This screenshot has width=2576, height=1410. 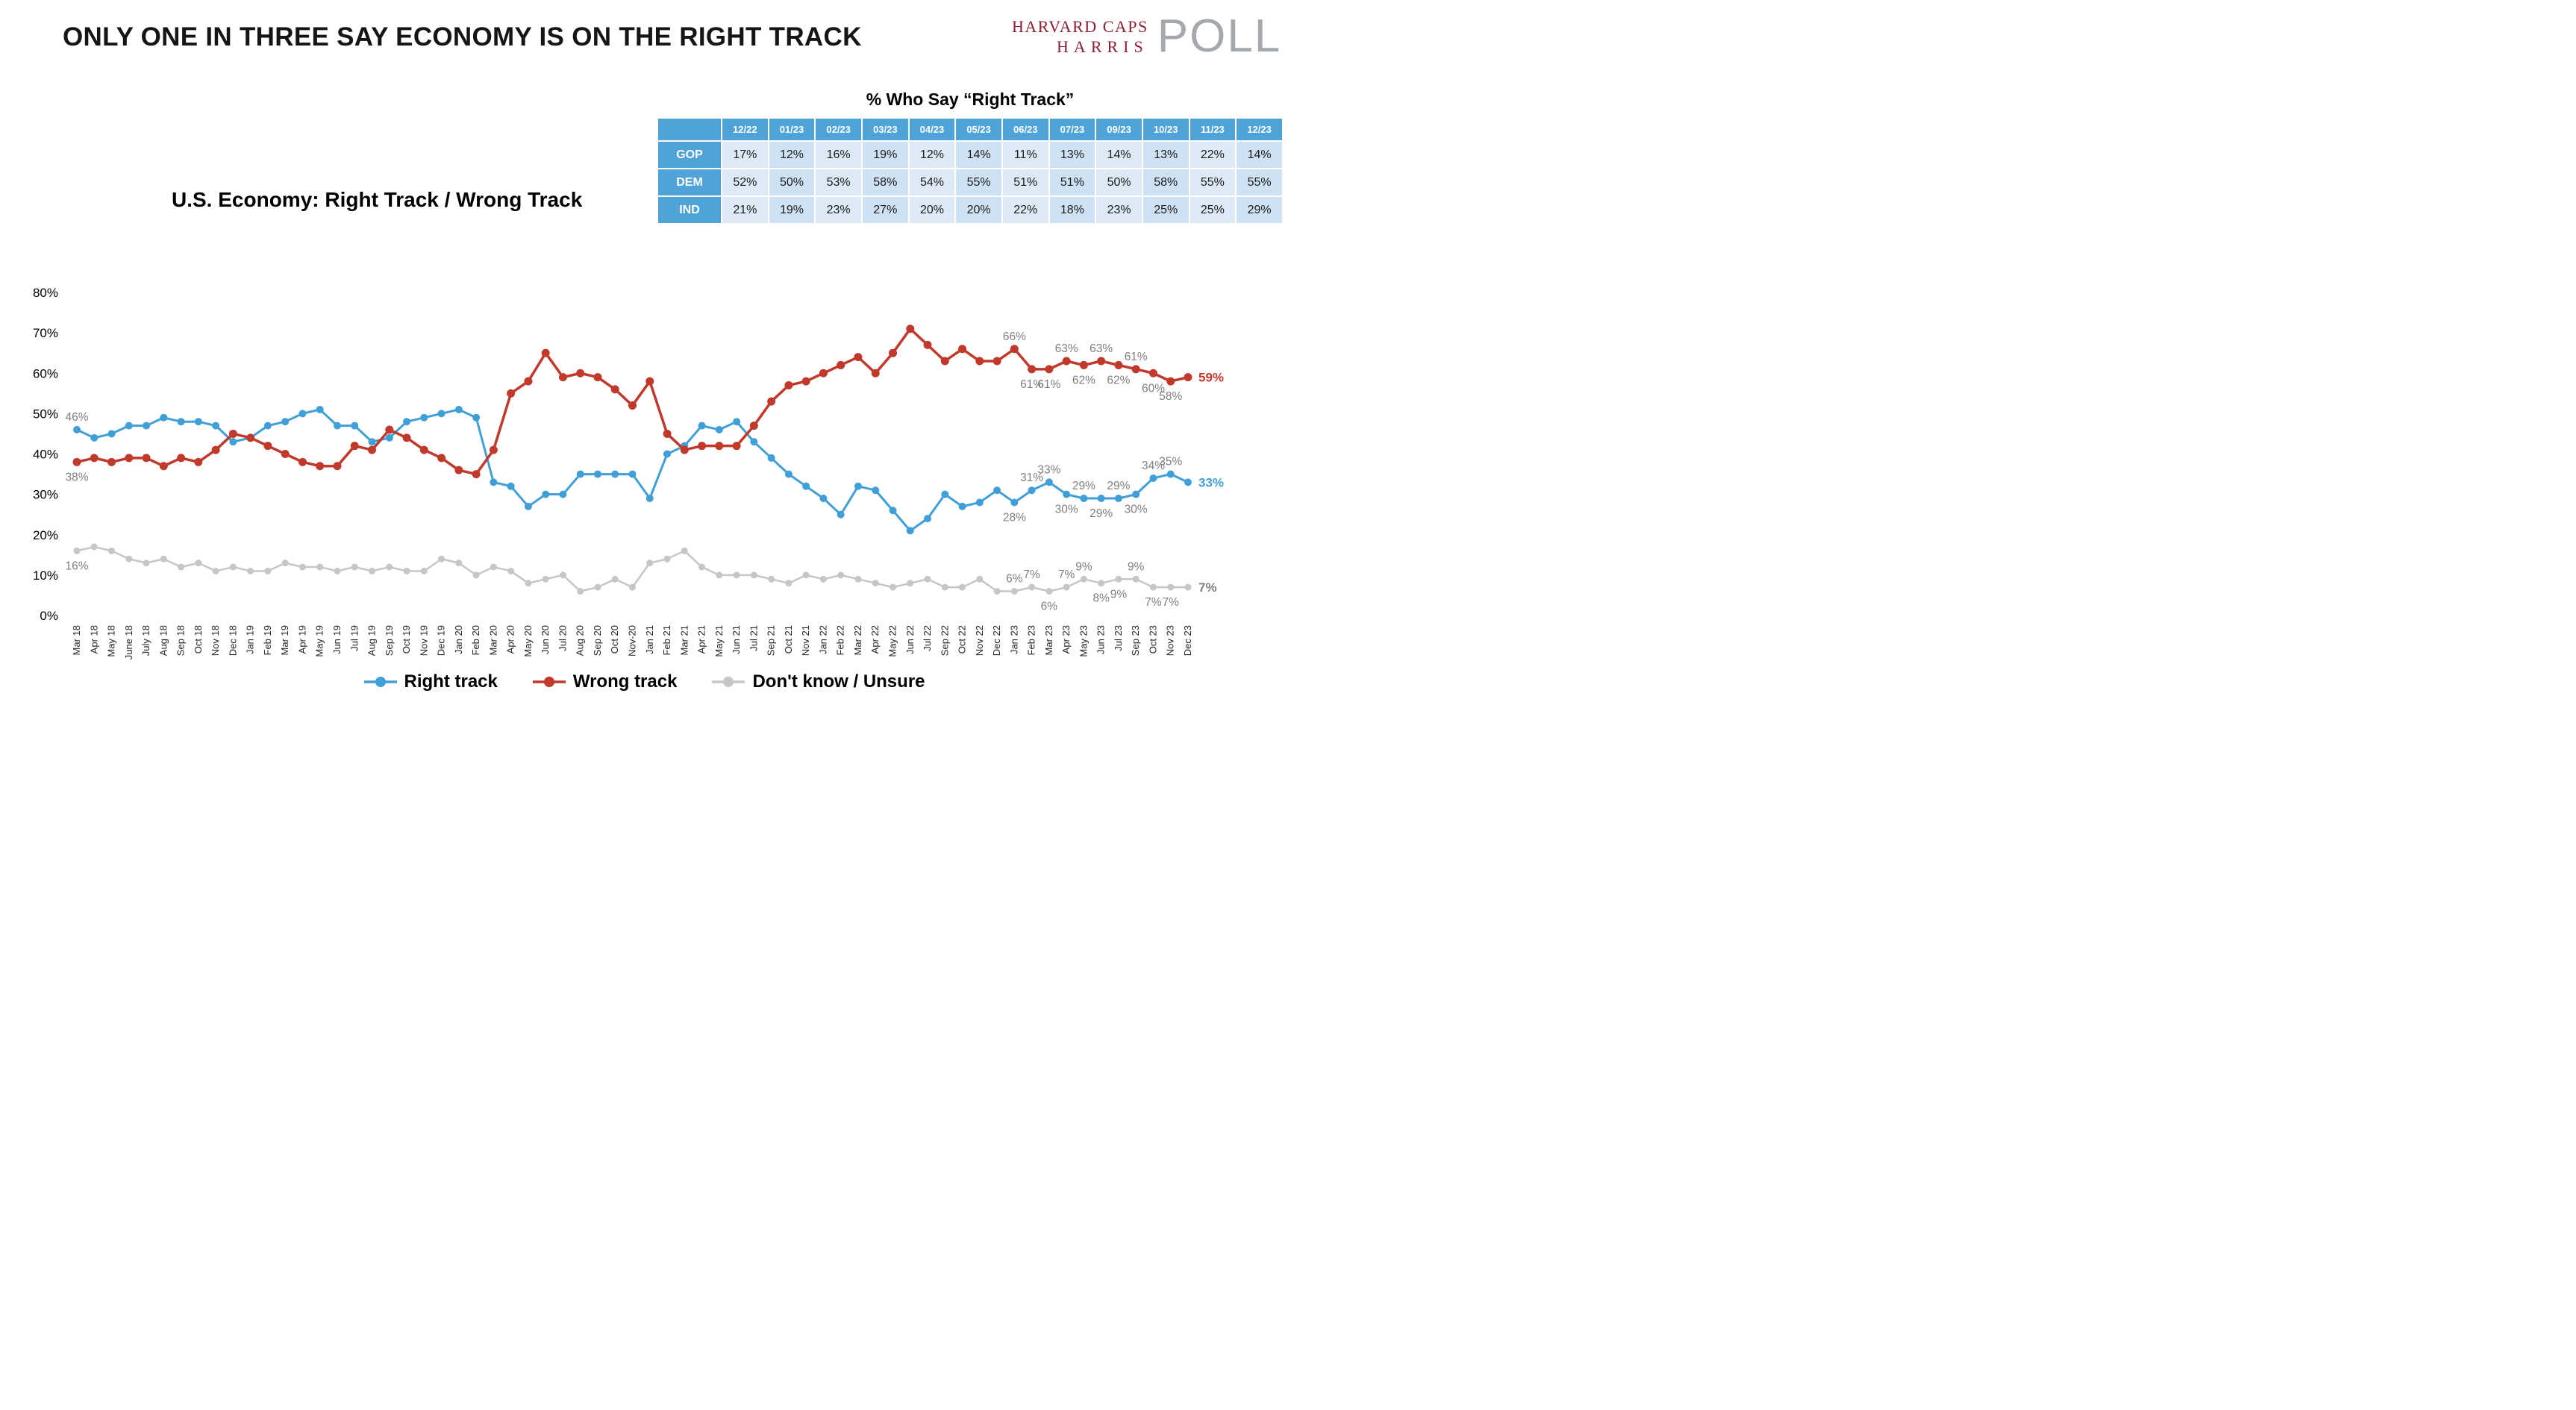 What do you see at coordinates (1119, 129) in the screenshot?
I see `table-col-header: 09/23` at bounding box center [1119, 129].